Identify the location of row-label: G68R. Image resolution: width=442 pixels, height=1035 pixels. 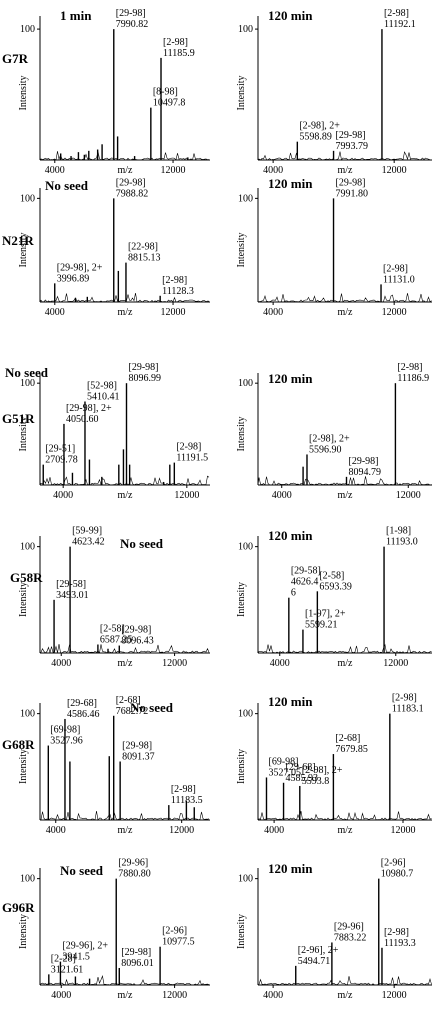
(18, 744).